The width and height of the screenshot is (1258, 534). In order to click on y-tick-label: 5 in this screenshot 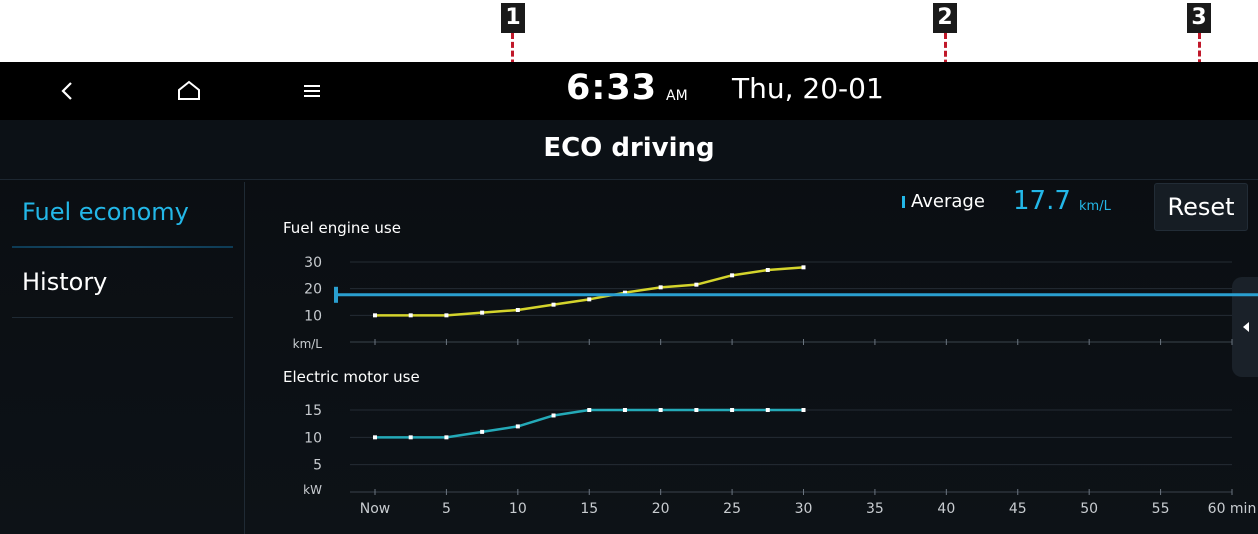, I will do `click(317, 466)`.